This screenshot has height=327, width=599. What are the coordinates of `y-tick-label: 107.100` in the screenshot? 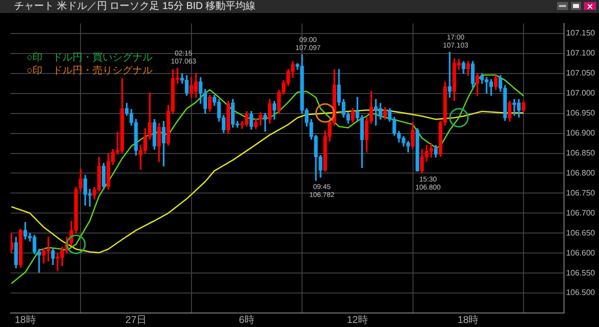 It's located at (581, 53).